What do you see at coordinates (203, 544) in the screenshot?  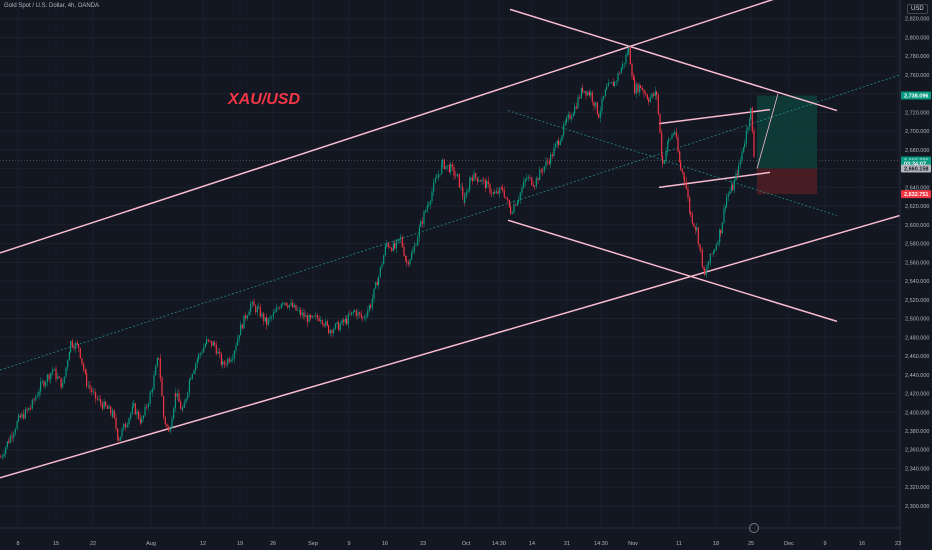 I see `time-tick-label: 12` at bounding box center [203, 544].